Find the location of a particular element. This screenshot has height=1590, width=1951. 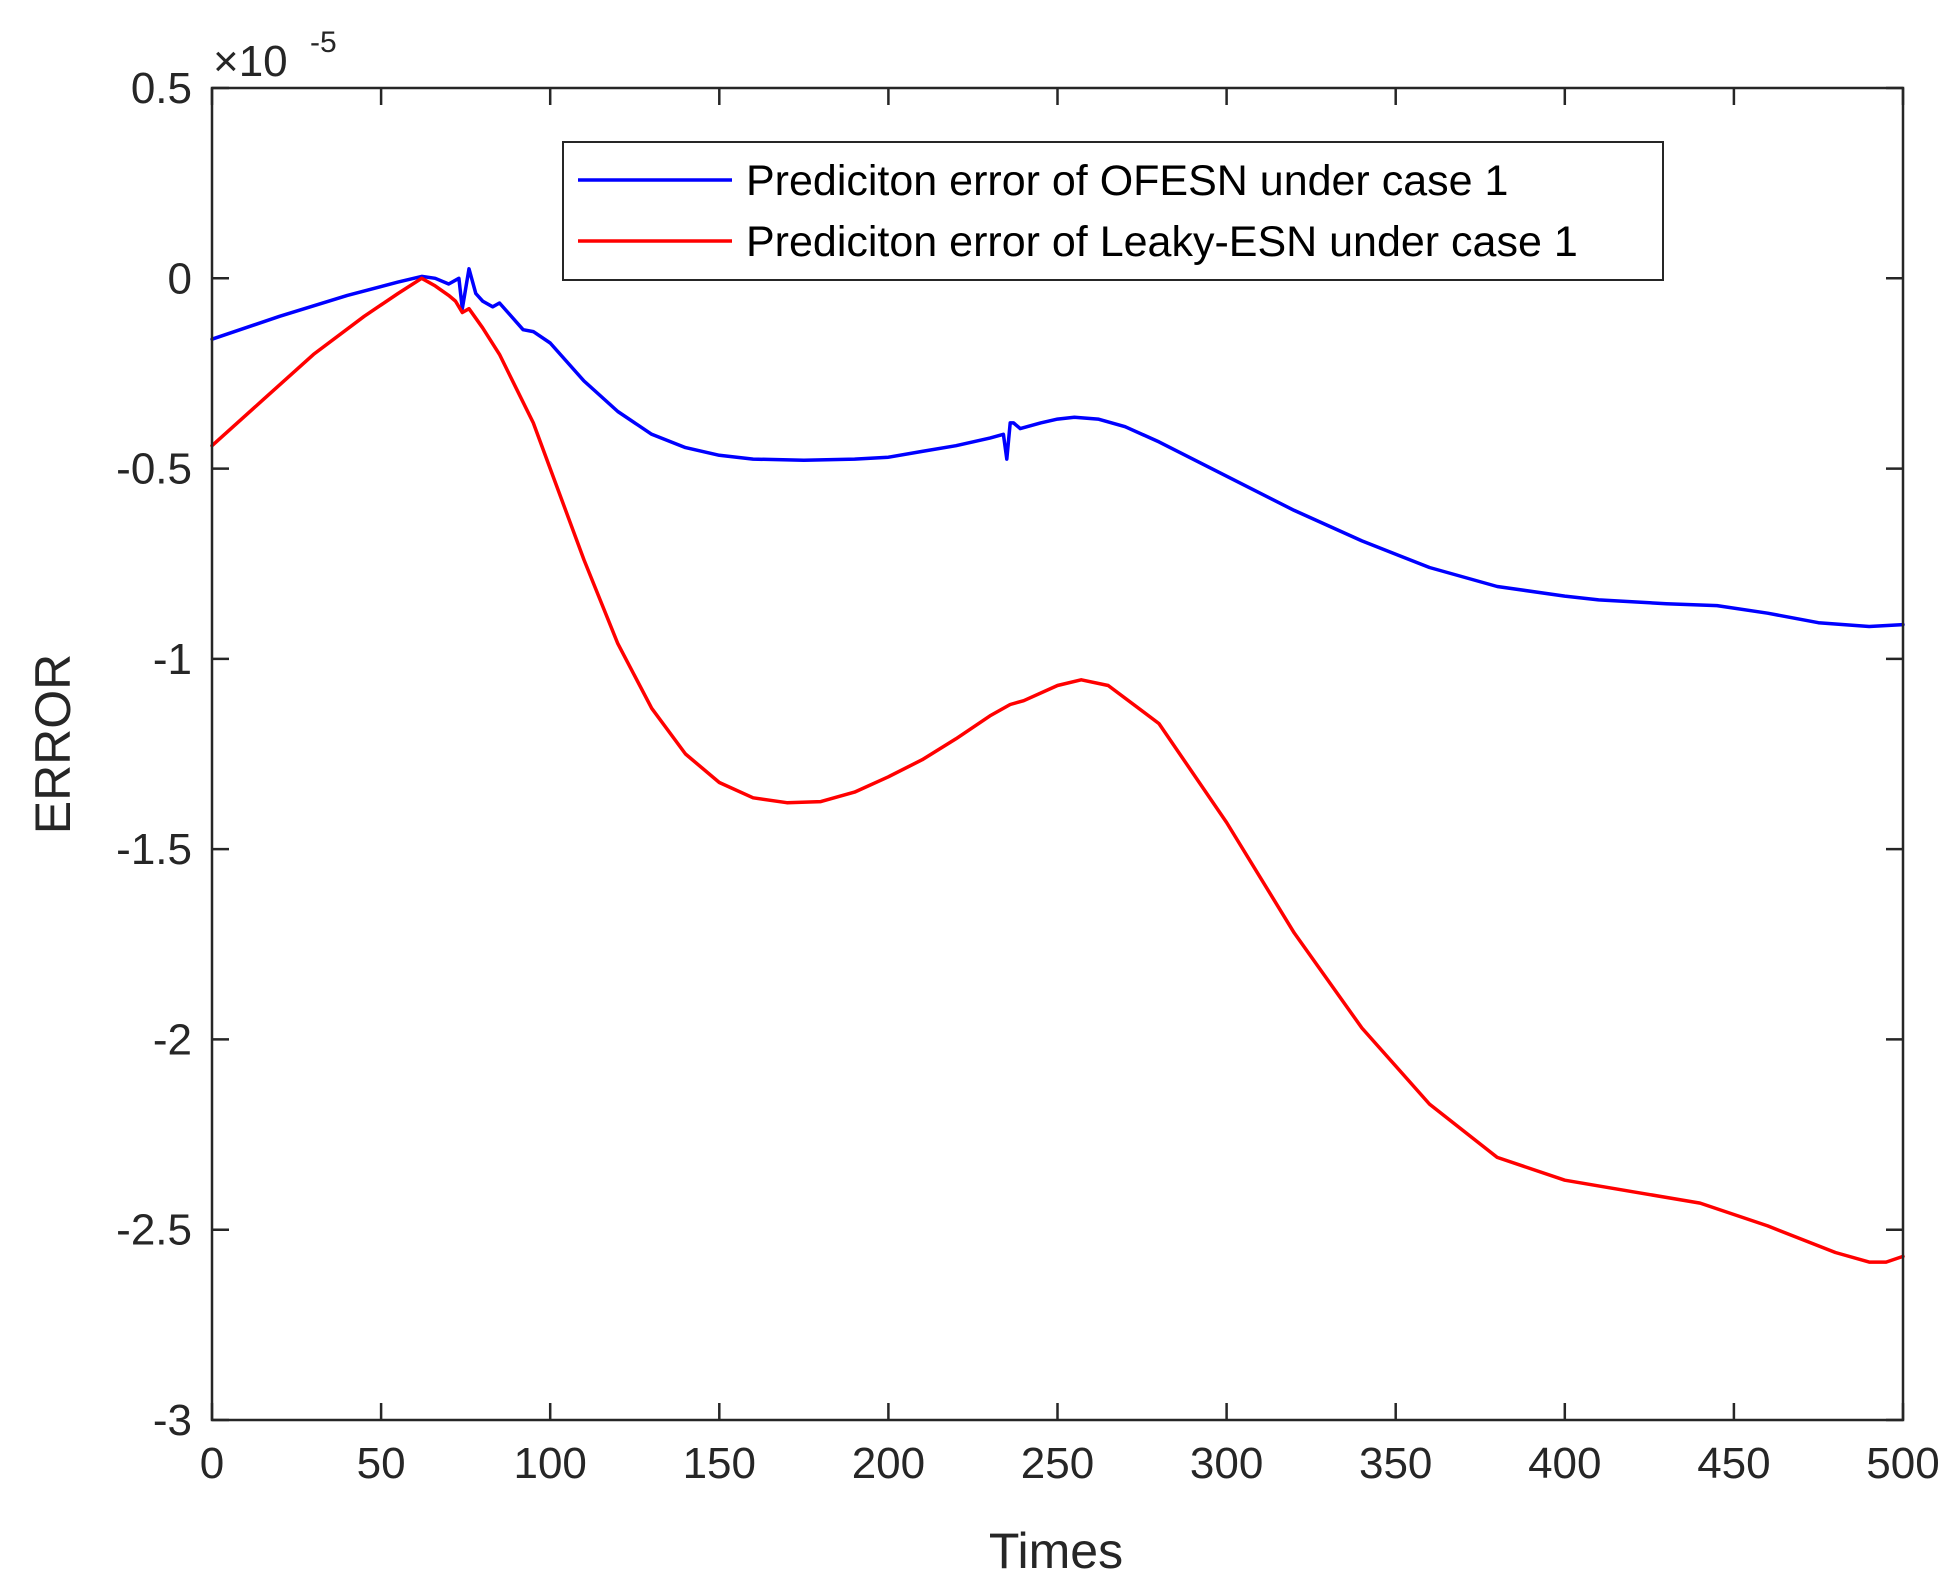

y-axis-exponent: ×10 -5 is located at coordinates (275, 56).